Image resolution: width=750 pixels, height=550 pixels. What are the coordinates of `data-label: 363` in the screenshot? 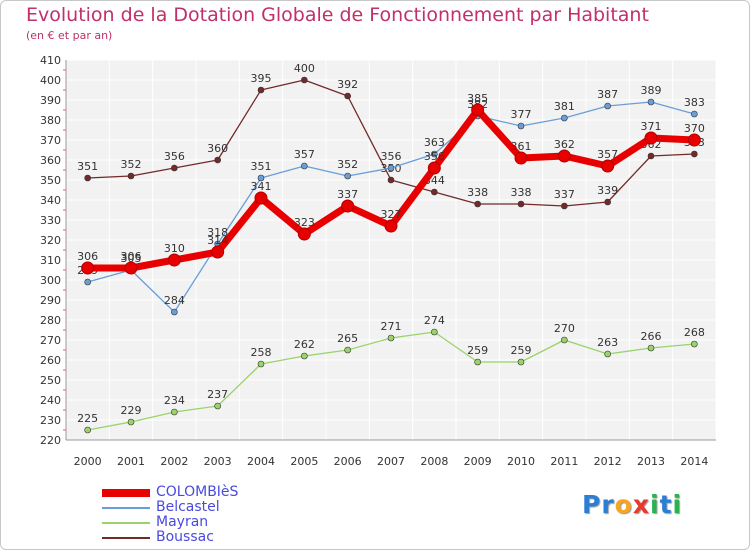 It's located at (434, 142).